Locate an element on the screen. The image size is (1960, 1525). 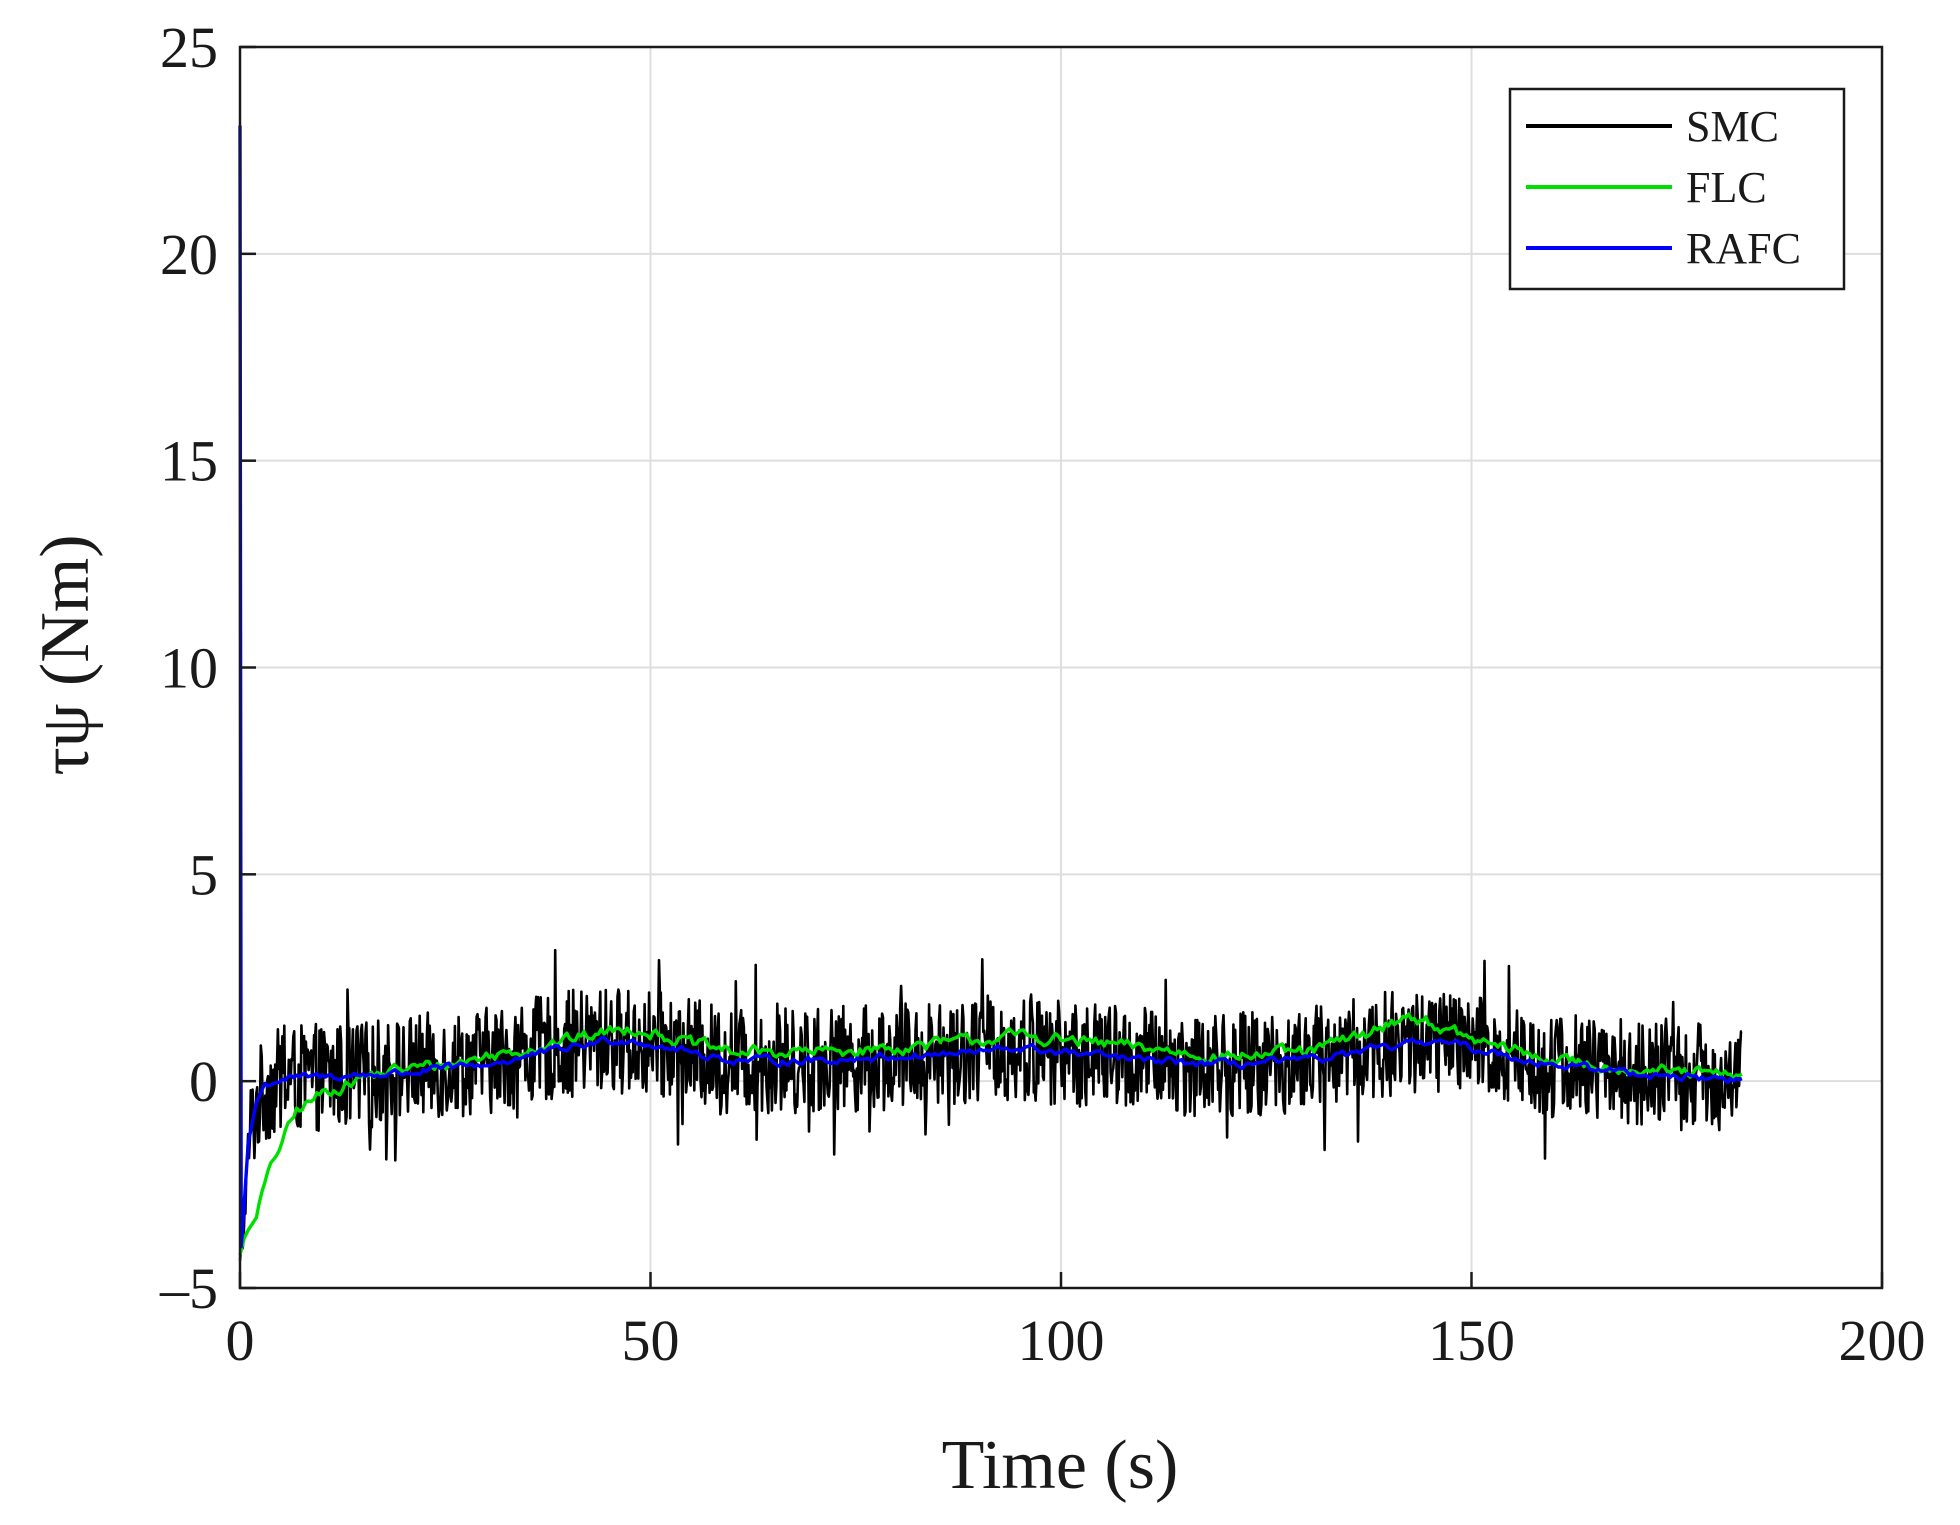
series-line-flc is located at coordinates (990, 1134).